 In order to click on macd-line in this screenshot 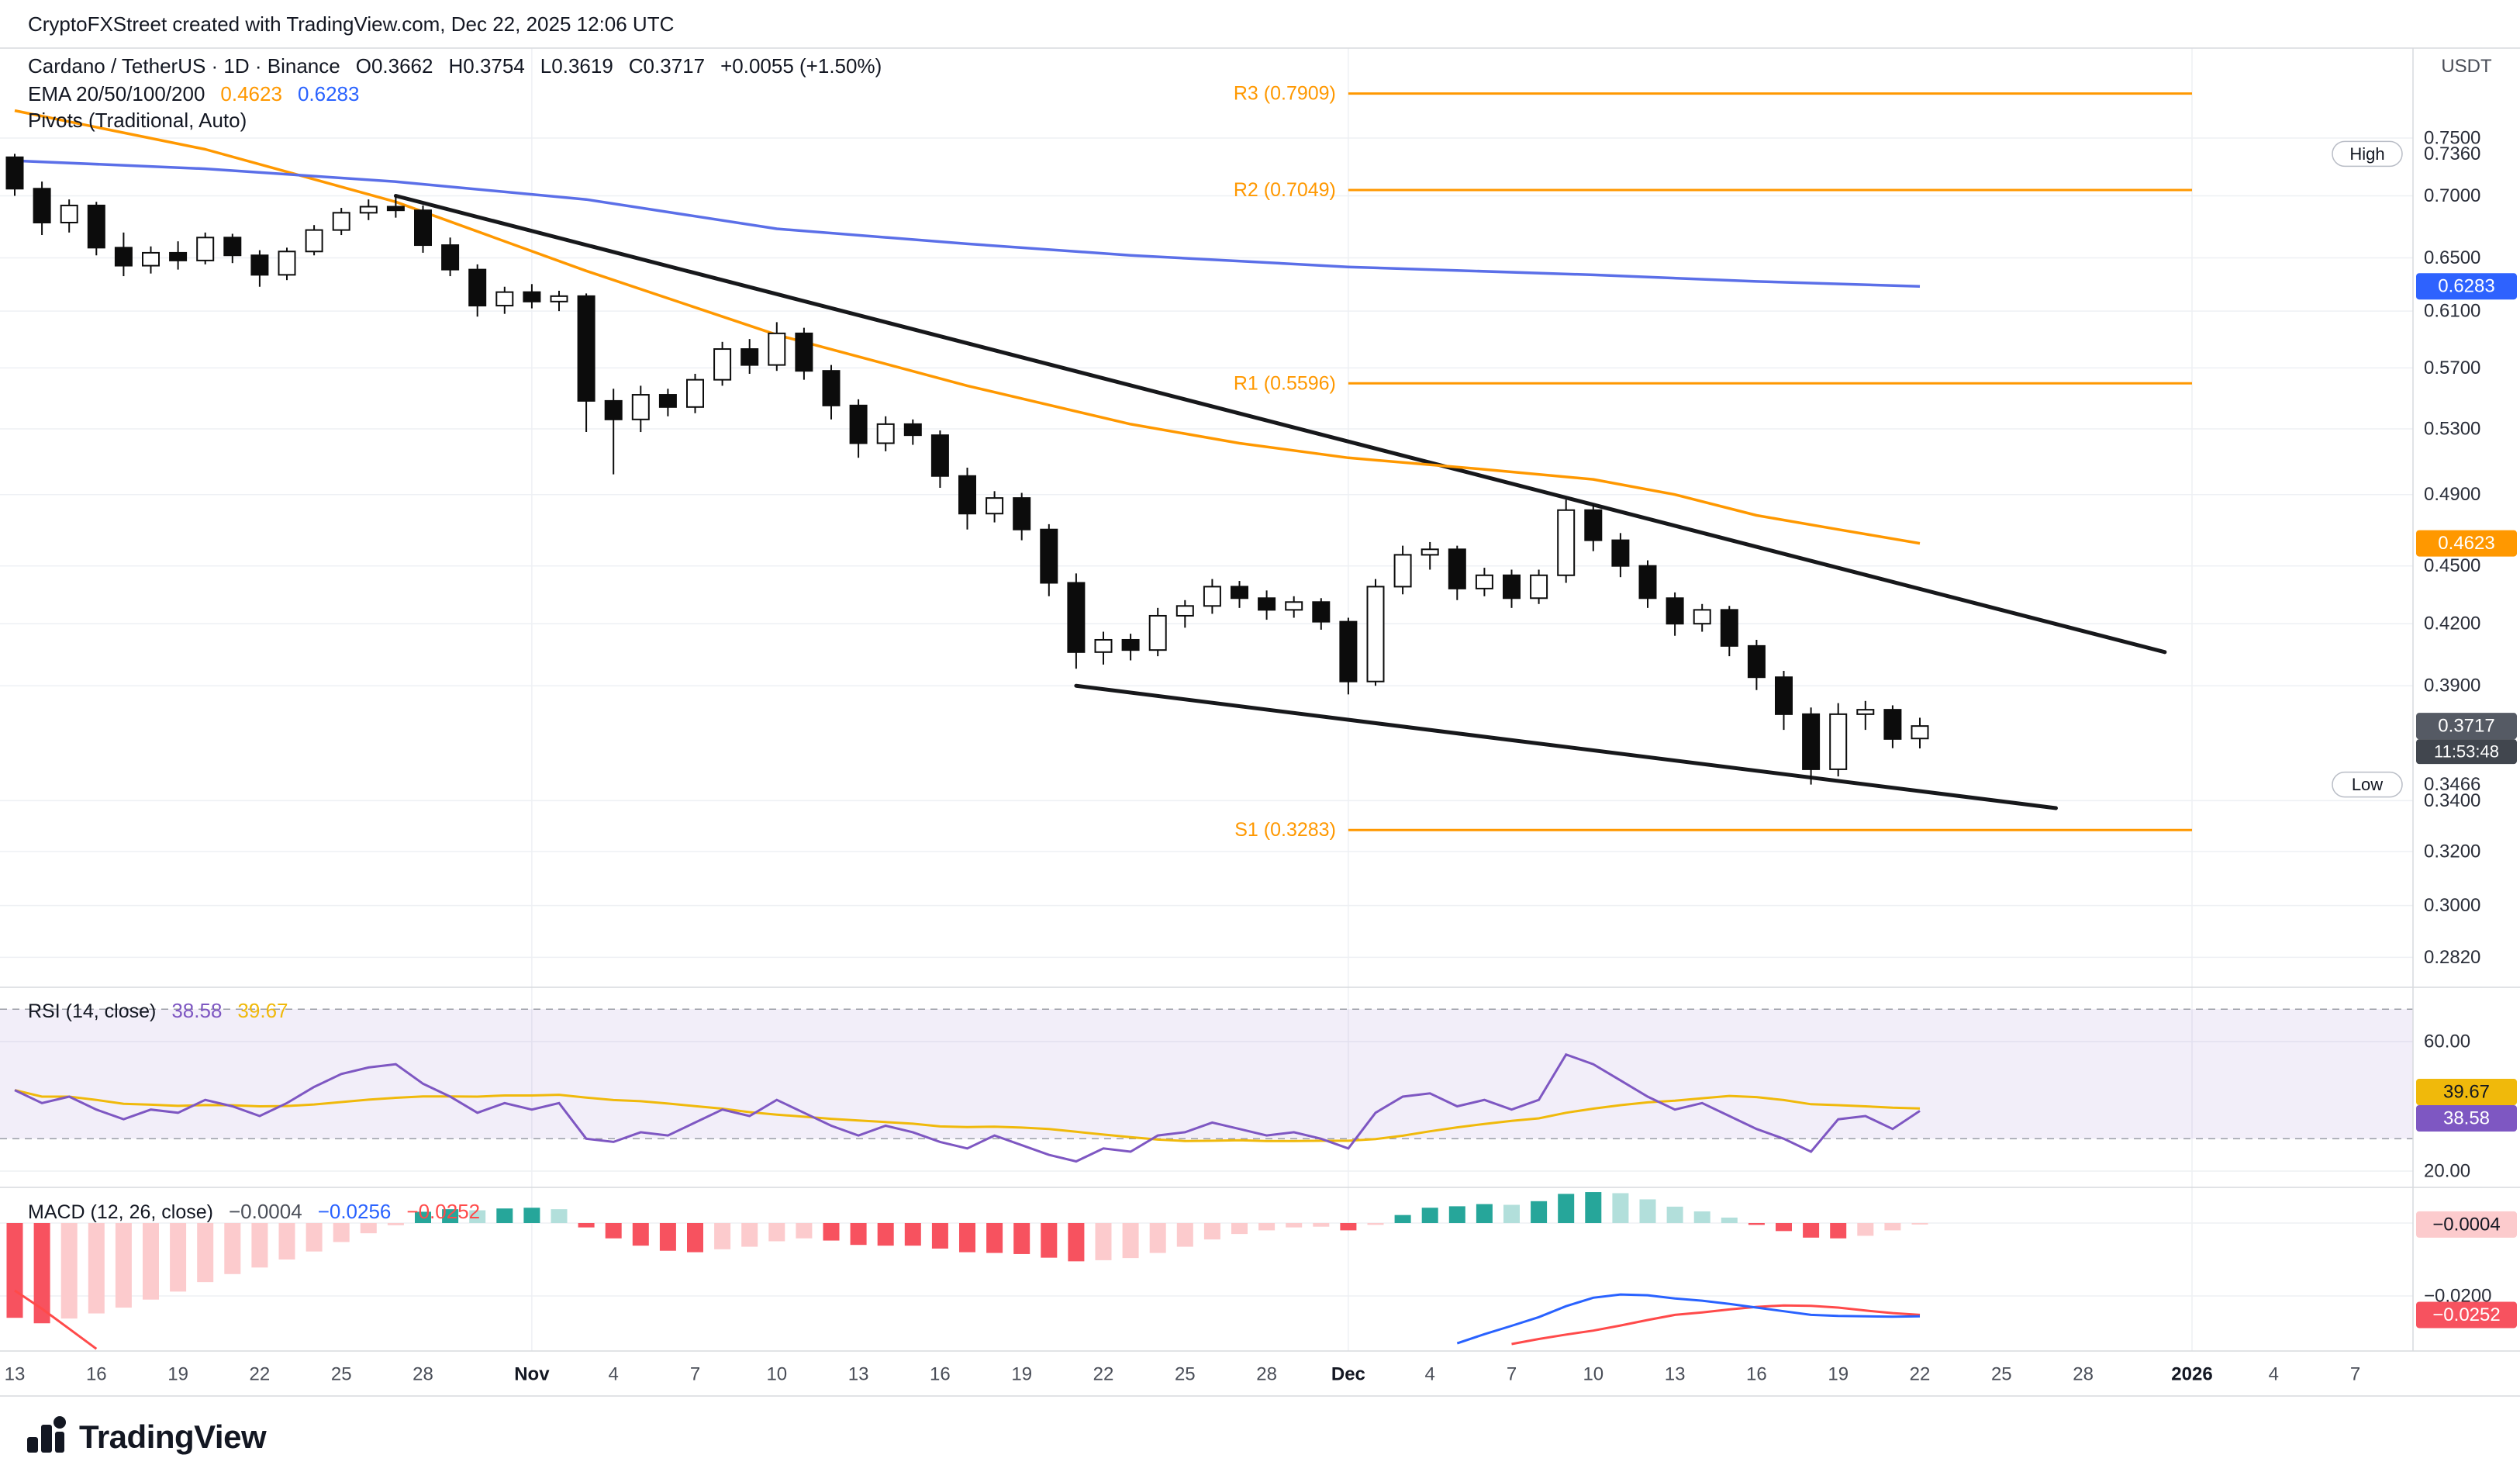, I will do `click(1688, 1319)`.